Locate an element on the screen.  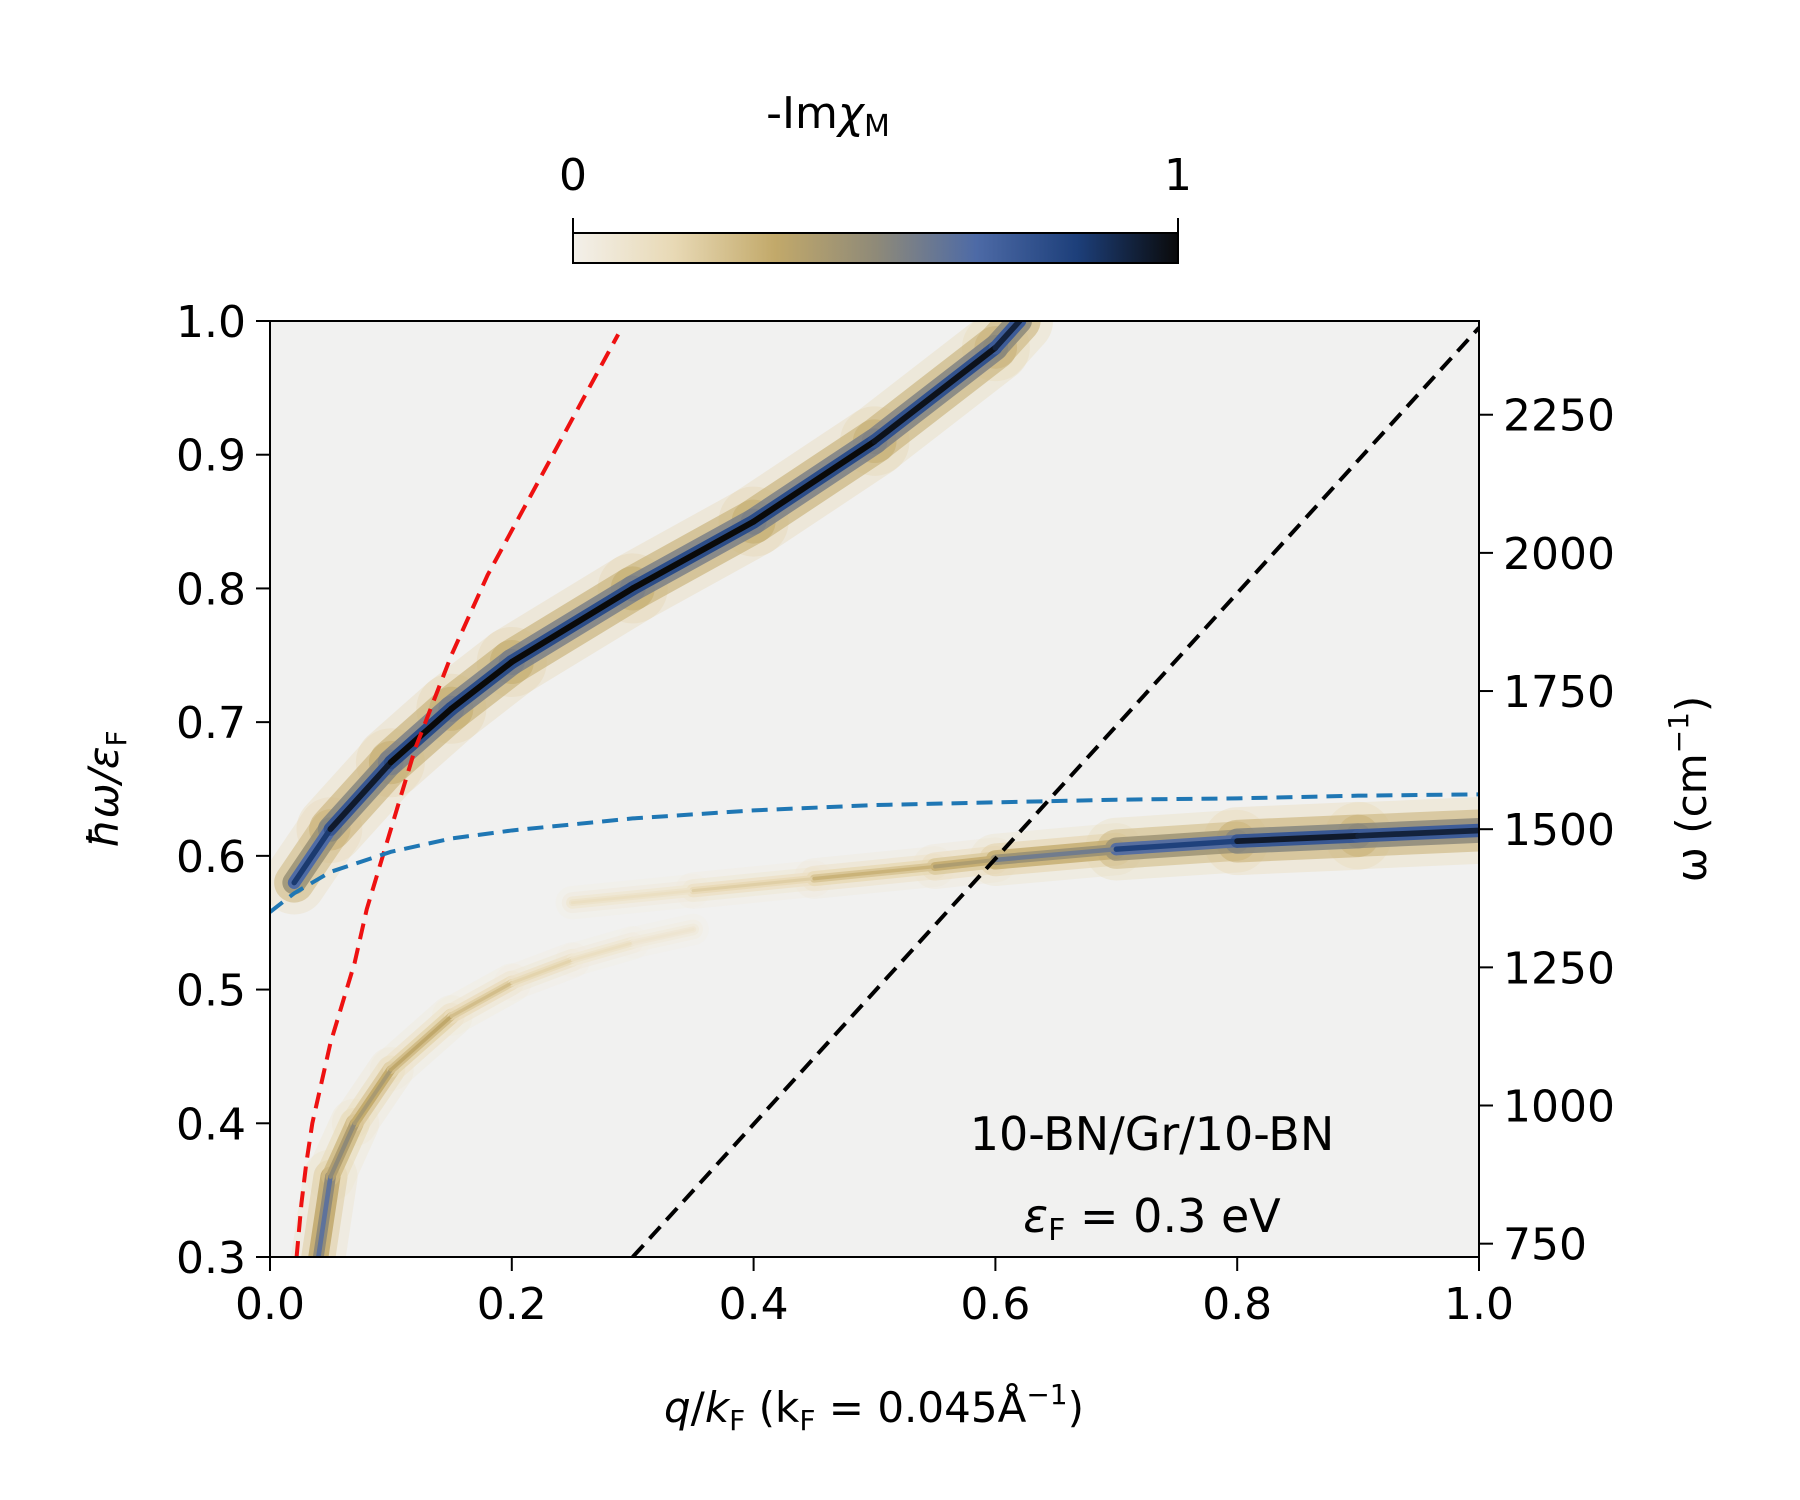
y2-tick-label: 1750 is located at coordinates (1559, 692).